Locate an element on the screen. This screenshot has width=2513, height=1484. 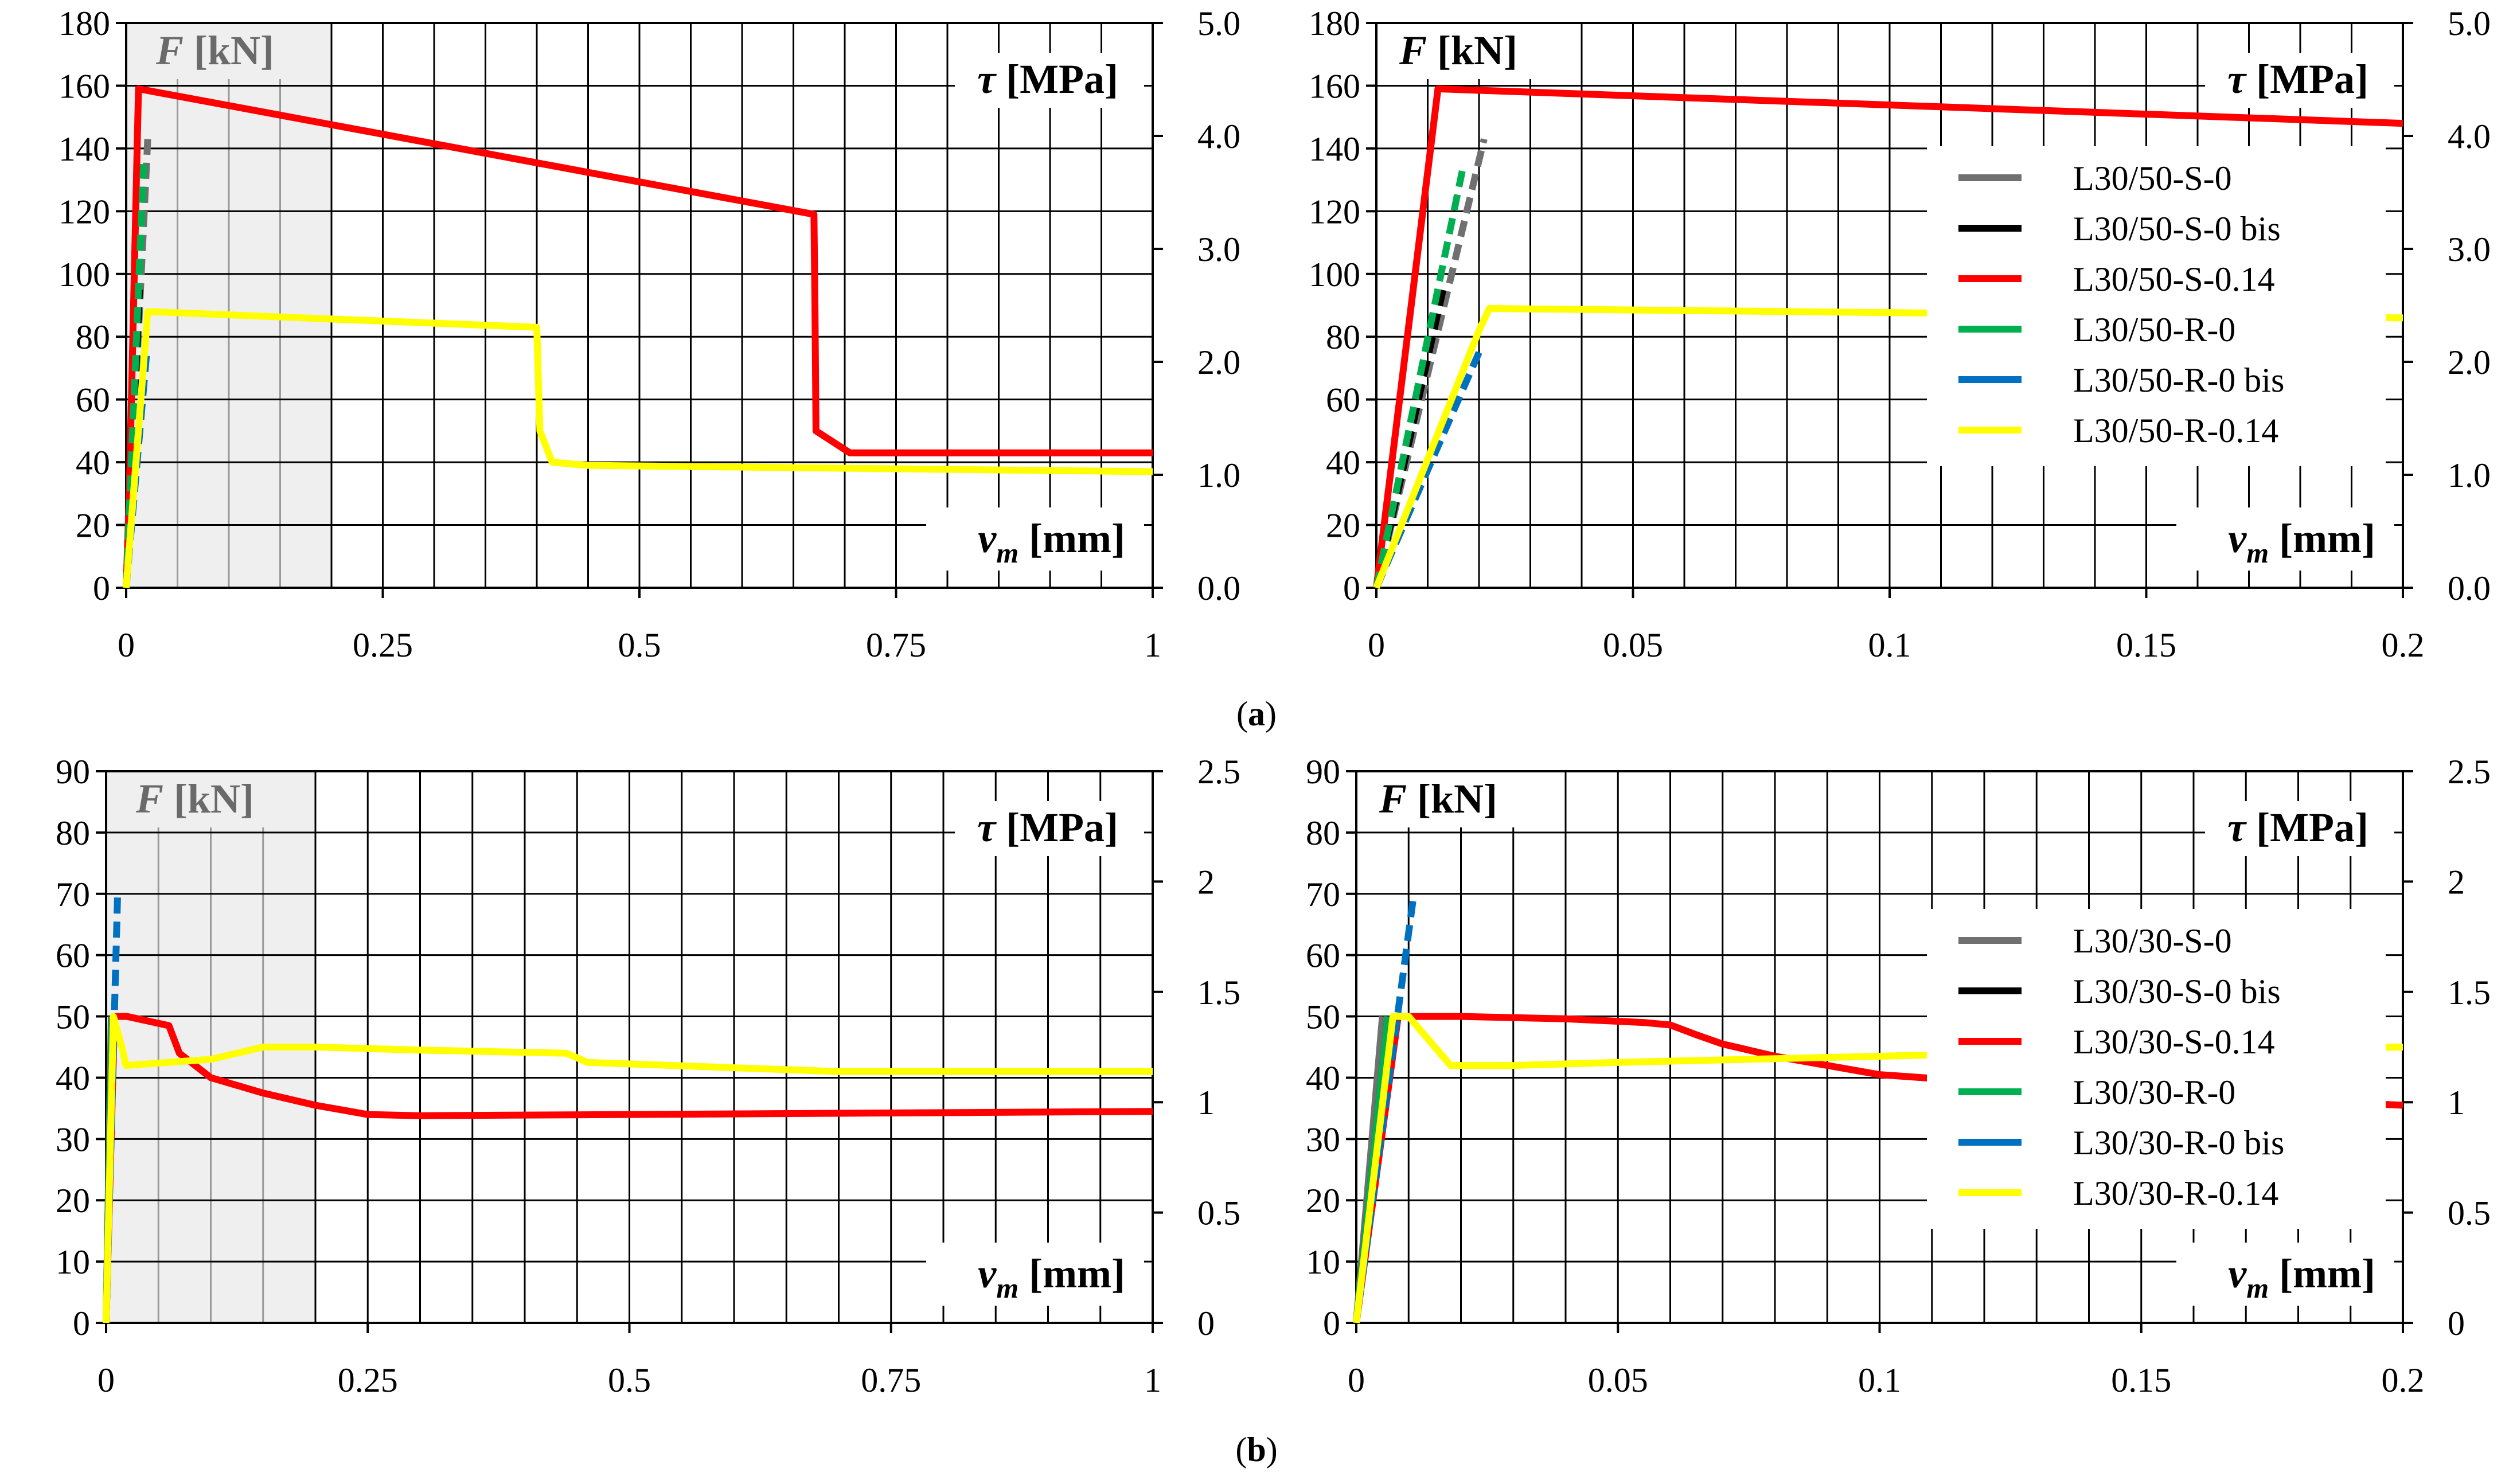
legend-entry: L30/50-R-0 is located at coordinates (2154, 330).